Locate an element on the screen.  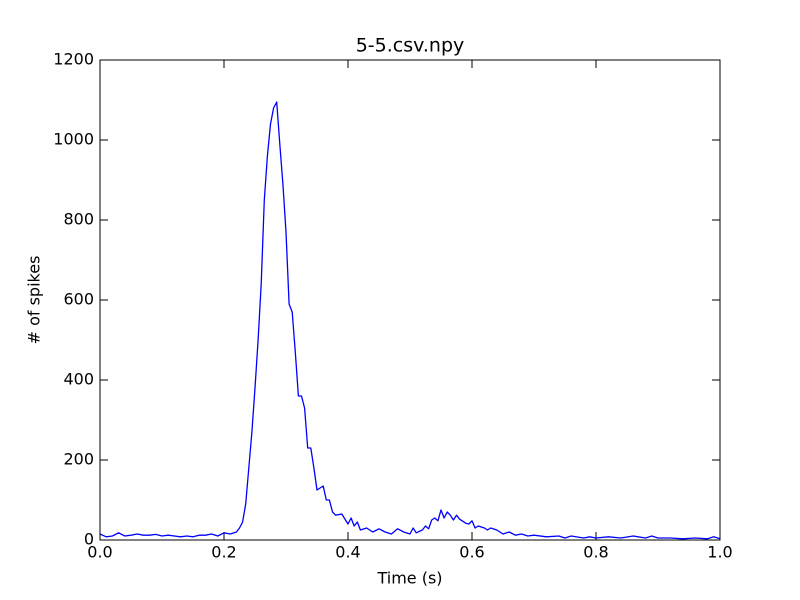
x-axis-label: Time (s) is located at coordinates (409, 578).